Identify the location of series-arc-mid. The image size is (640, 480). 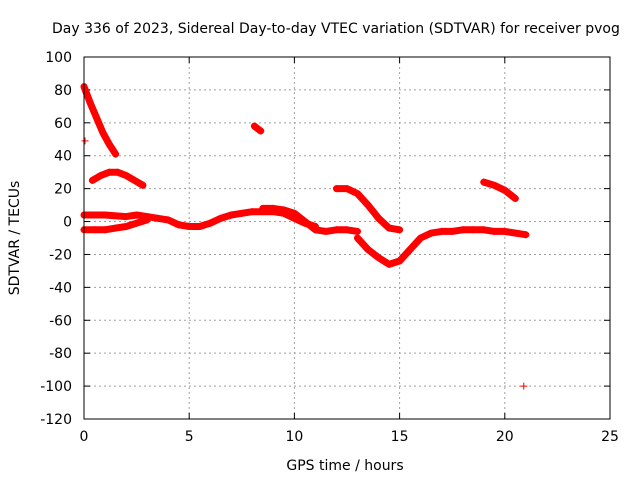
(310, 219).